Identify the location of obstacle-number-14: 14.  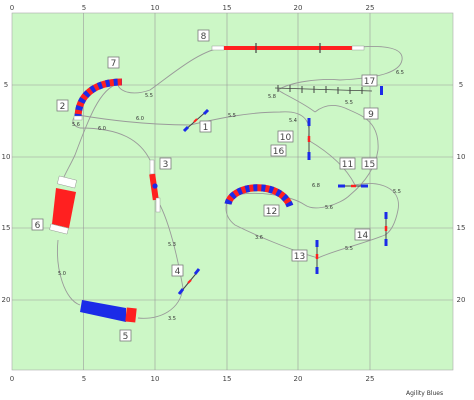
(362, 234).